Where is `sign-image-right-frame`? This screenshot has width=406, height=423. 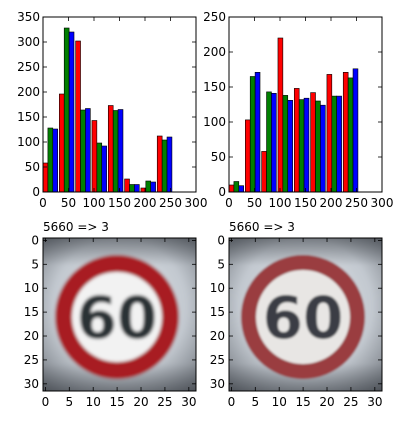 sign-image-right-frame is located at coordinates (305, 314).